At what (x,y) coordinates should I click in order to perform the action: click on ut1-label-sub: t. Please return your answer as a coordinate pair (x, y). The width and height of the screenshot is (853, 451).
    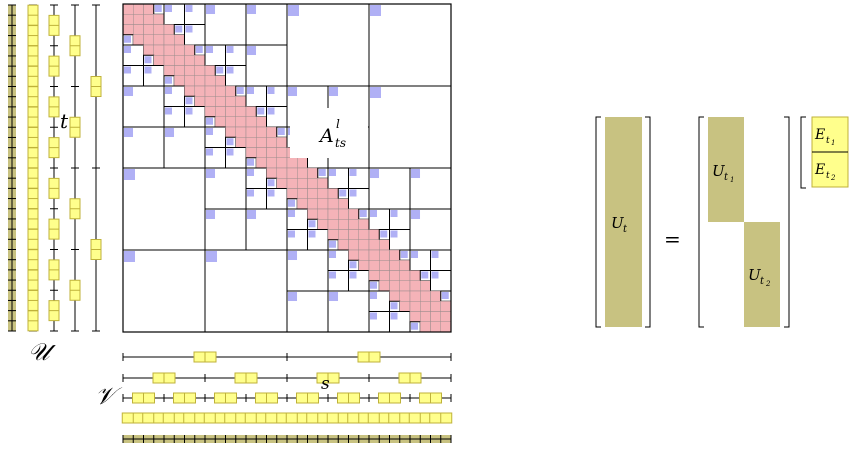
    Looking at the image, I should click on (726, 177).